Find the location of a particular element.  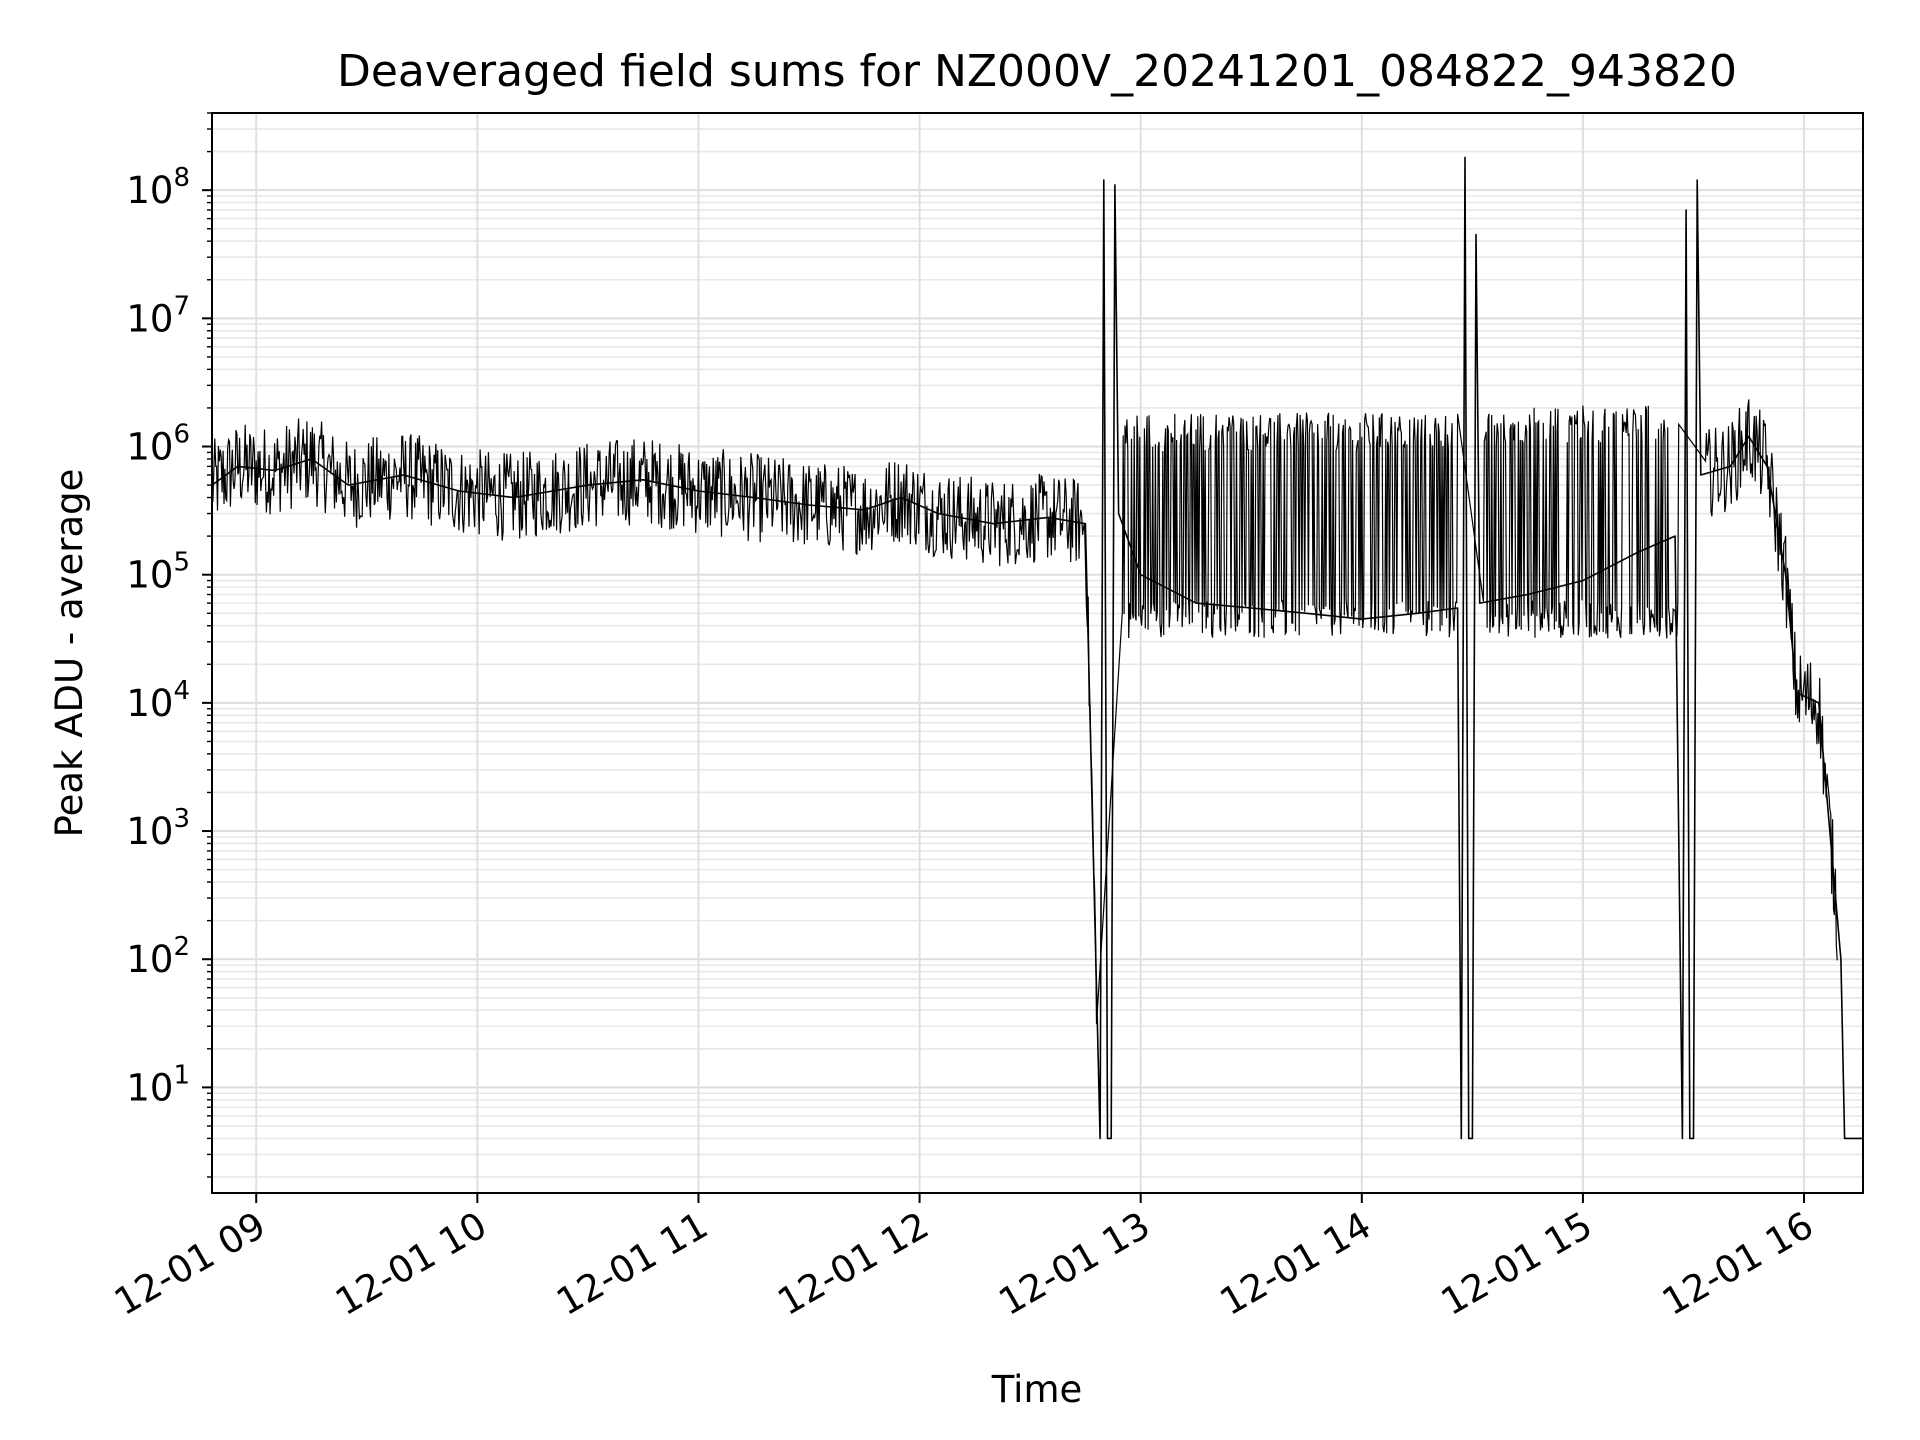

y-axis: 10¹ 10² 10³ 10⁴ 10⁵ 10⁶ 10⁷ 10⁸ is located at coordinates (169, 645).